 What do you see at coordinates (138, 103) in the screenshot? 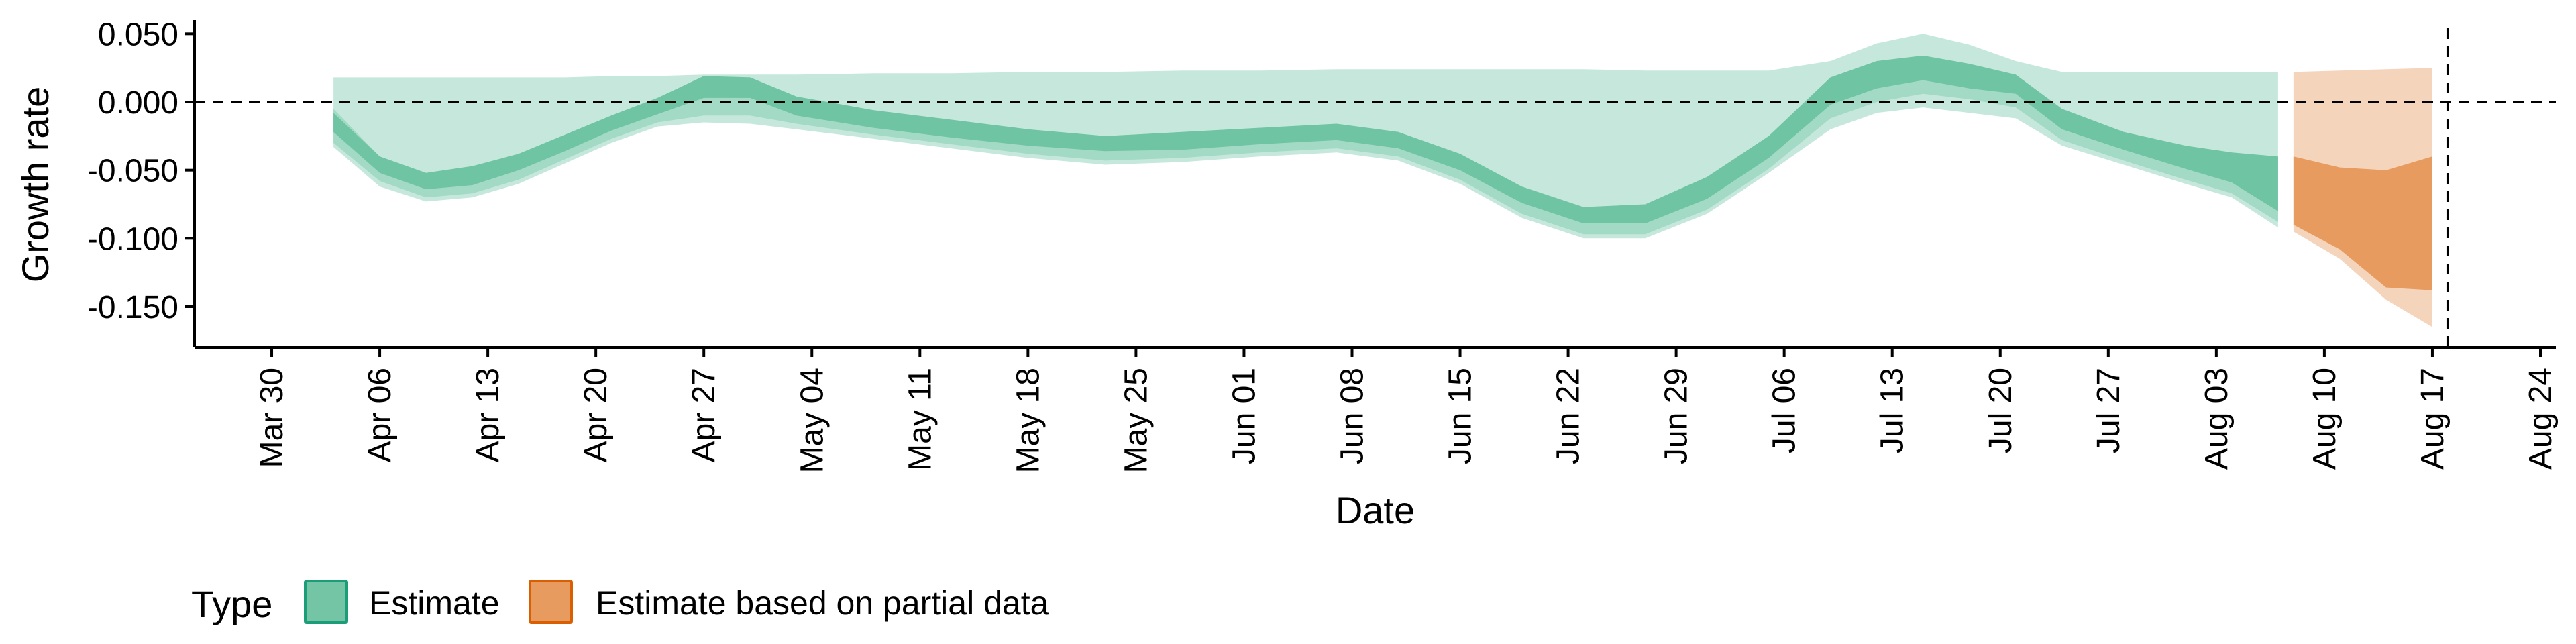
I see `y-tick-label: 0.000` at bounding box center [138, 103].